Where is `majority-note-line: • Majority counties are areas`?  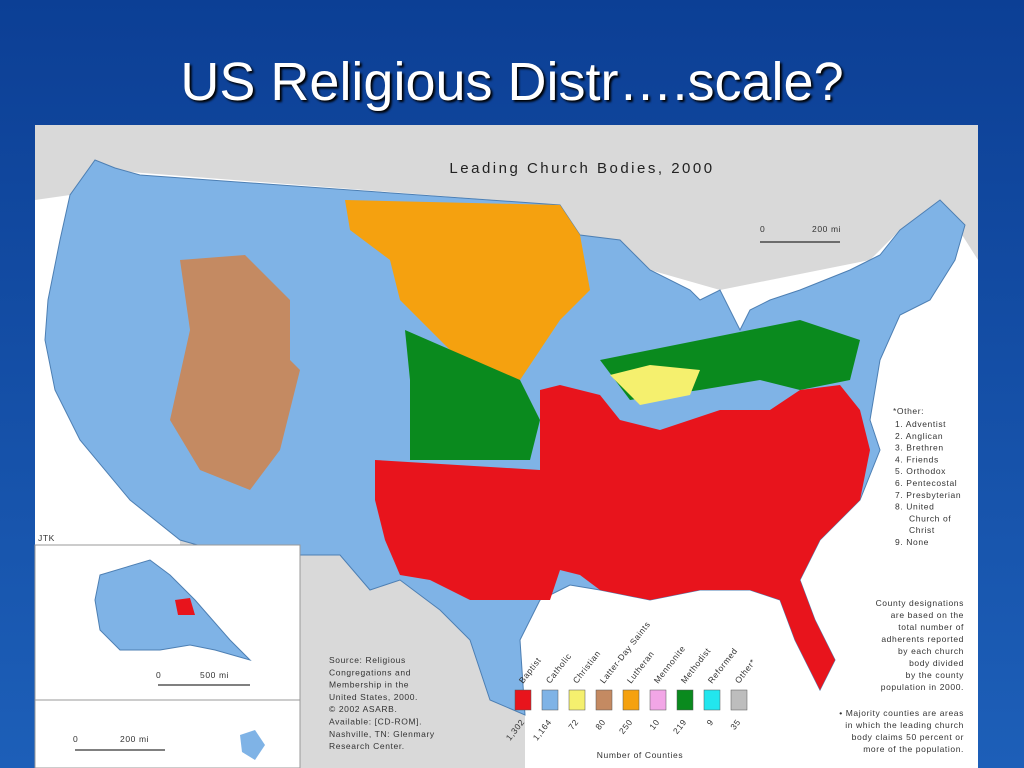 majority-note-line: • Majority counties are areas is located at coordinates (901, 713).